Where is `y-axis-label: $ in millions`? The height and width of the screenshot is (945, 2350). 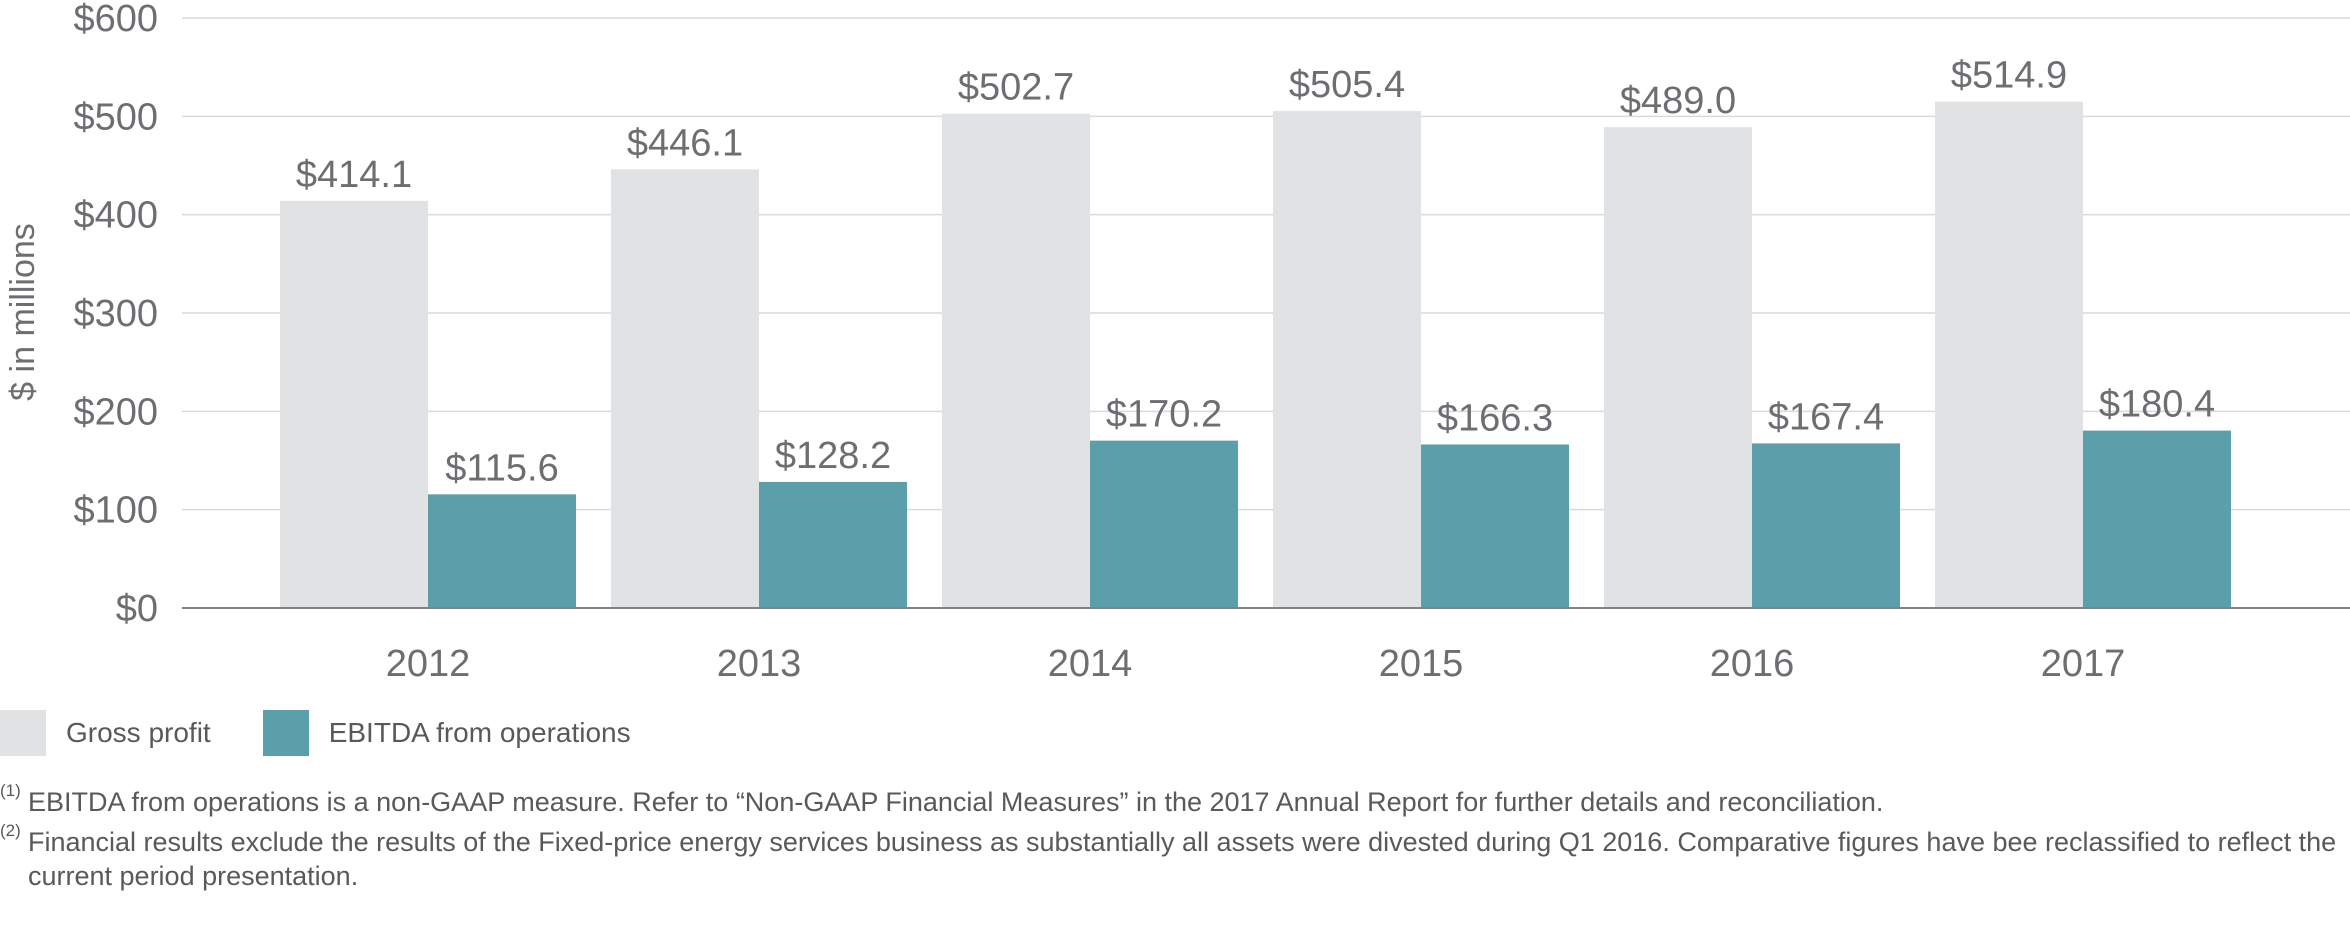 y-axis-label: $ in millions is located at coordinates (23, 312).